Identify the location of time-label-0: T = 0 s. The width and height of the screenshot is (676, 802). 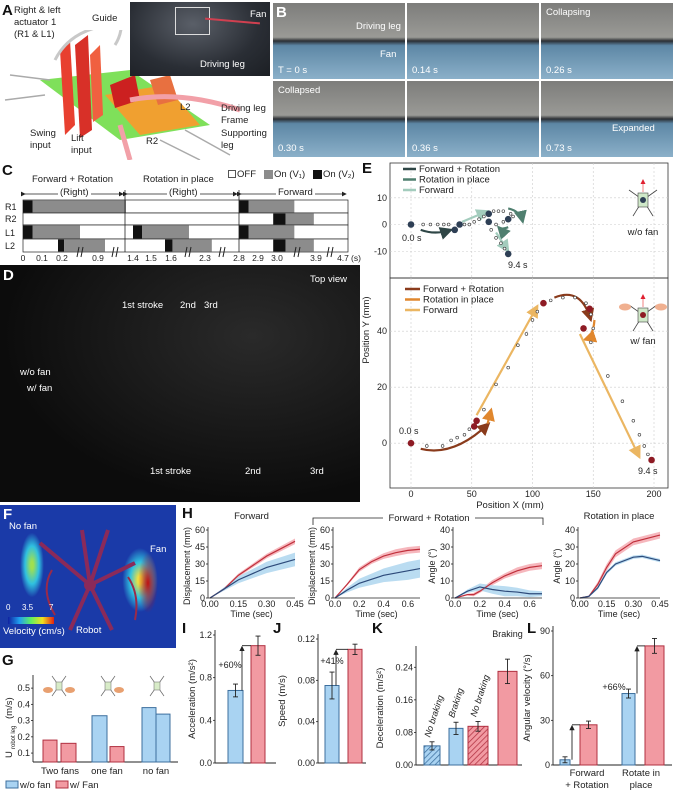
(293, 70).